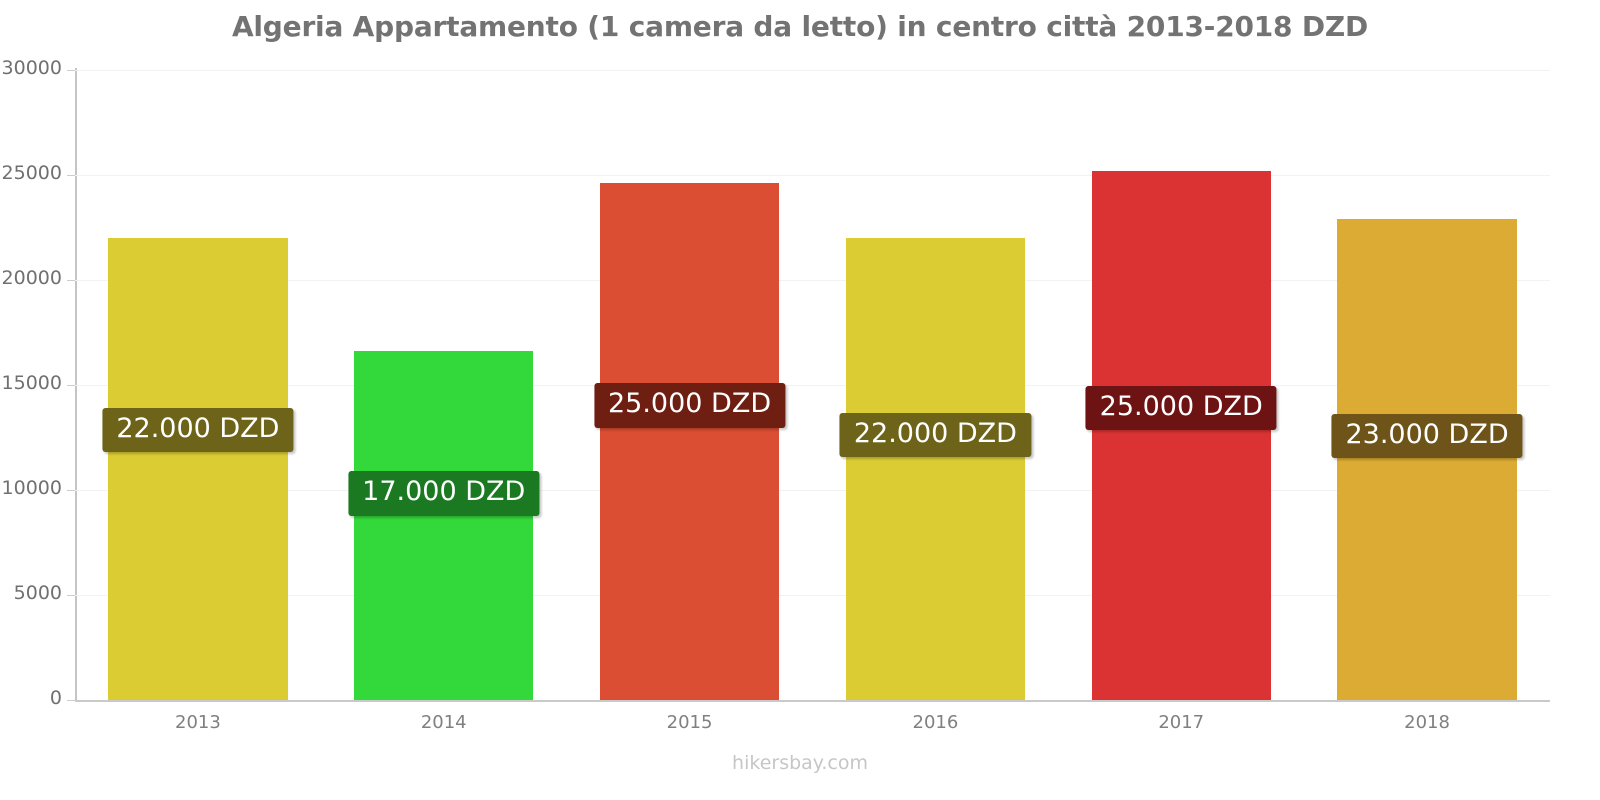  I want to click on bar-value-label: 23.000 DZD, so click(1427, 436).